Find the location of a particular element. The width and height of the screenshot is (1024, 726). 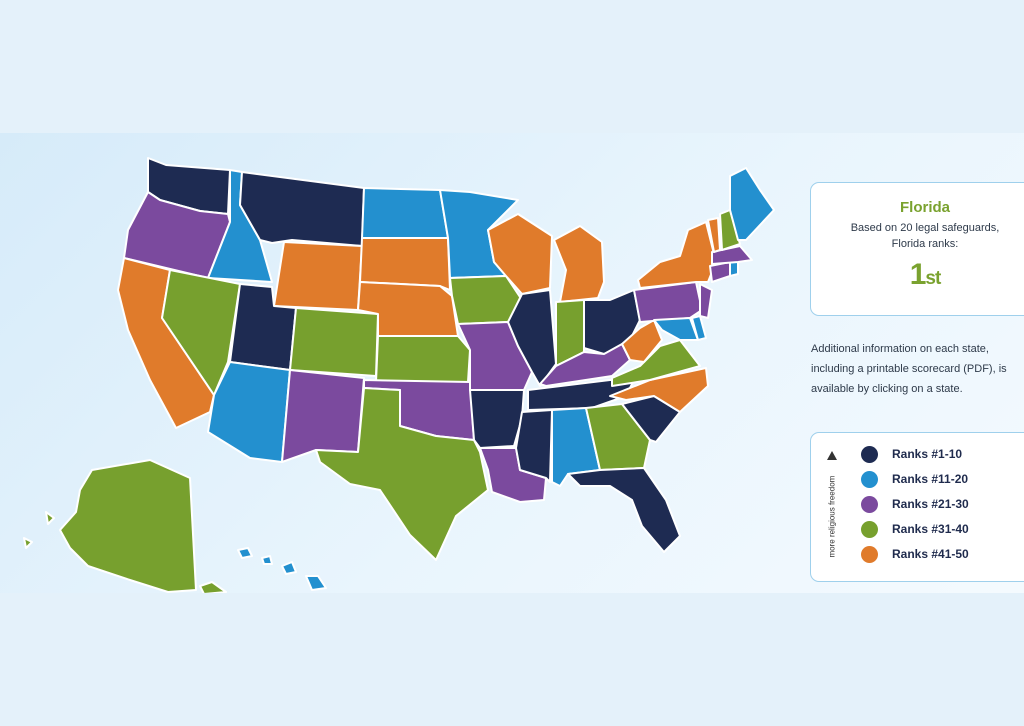

selected-state-name: Florida is located at coordinates (924, 207).